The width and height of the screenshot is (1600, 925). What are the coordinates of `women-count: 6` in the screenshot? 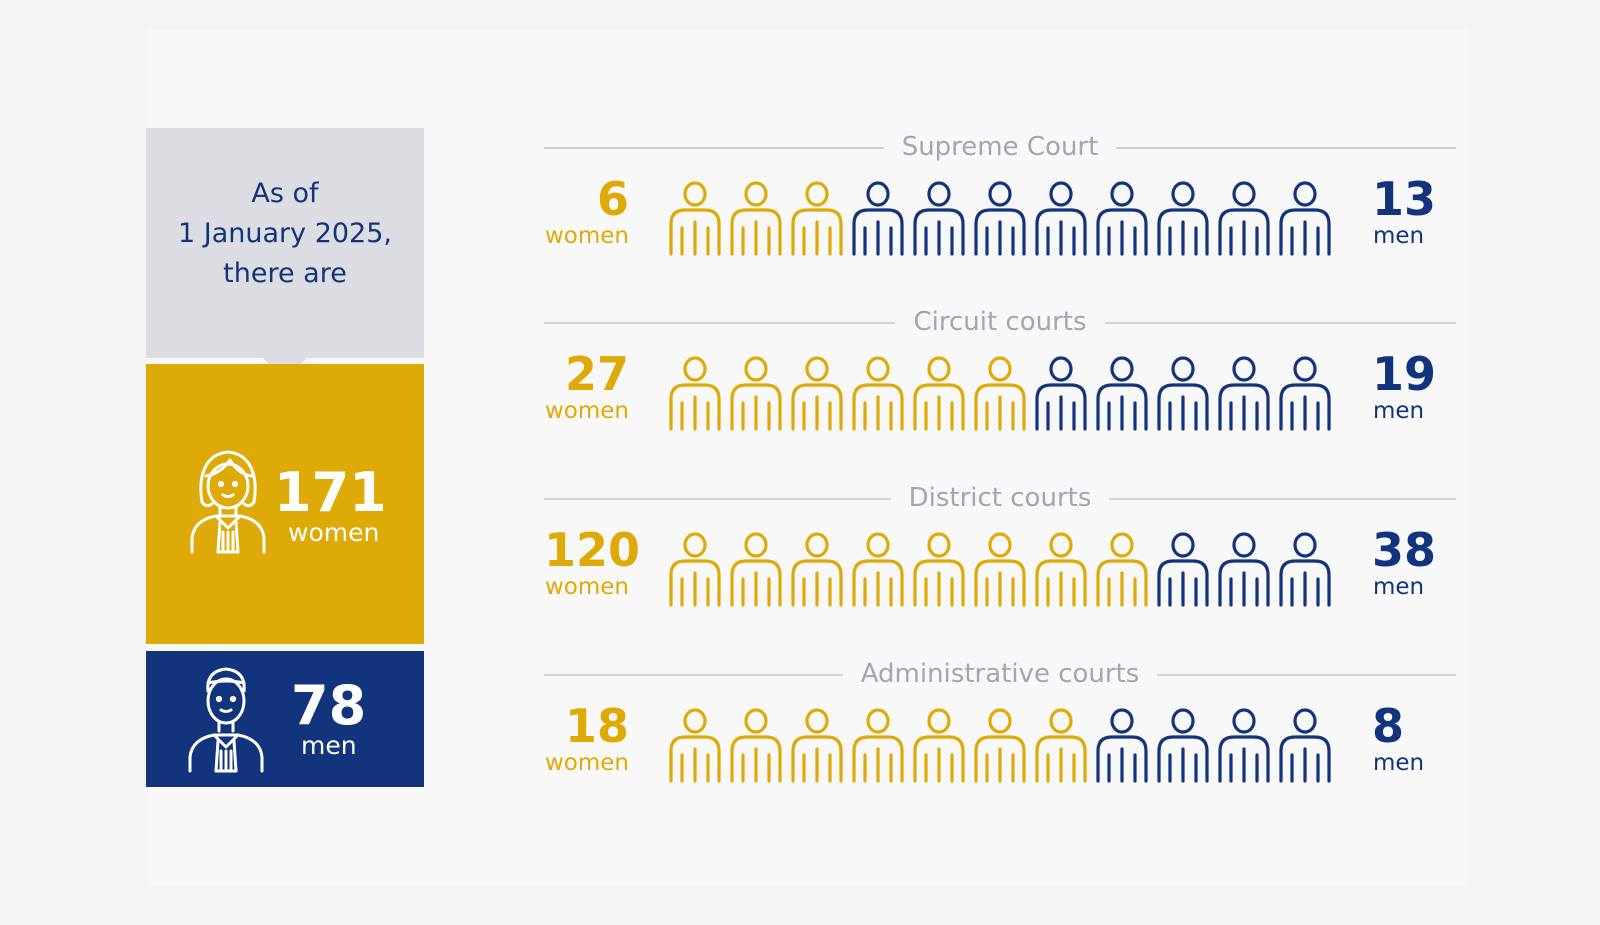 It's located at (612, 199).